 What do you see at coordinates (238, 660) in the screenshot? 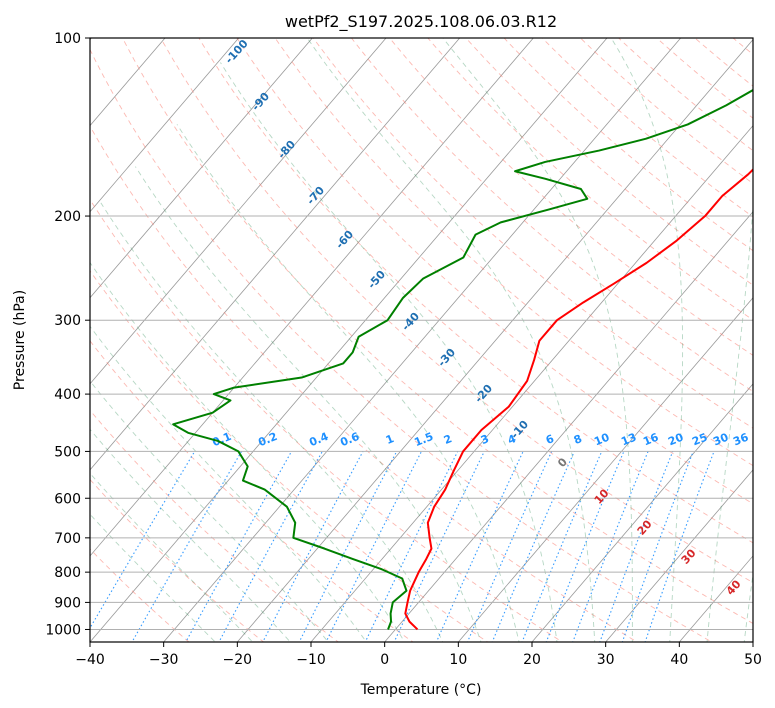
I see `x-tick-label: −20` at bounding box center [238, 660].